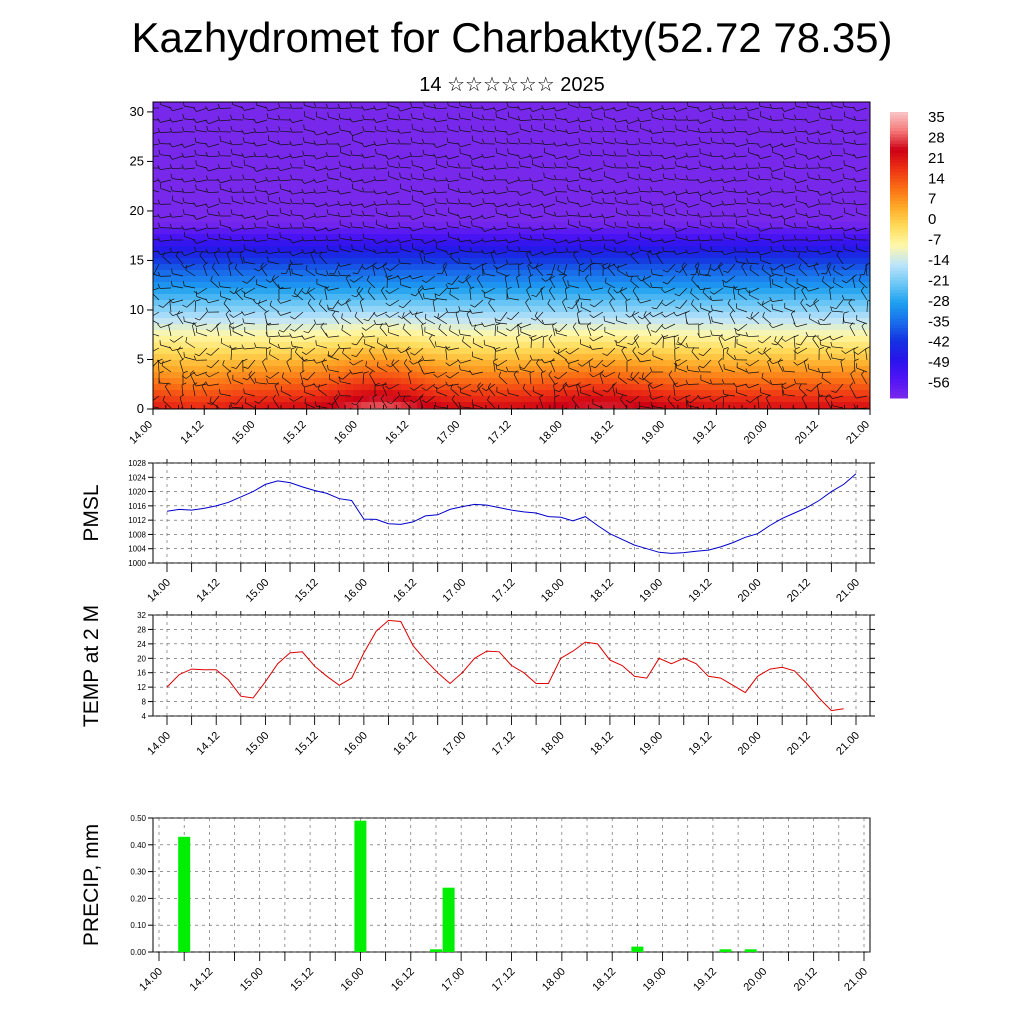  What do you see at coordinates (512, 85) in the screenshot?
I see `chart-subtitle: 14 ☆☆☆☆☆☆ 2025` at bounding box center [512, 85].